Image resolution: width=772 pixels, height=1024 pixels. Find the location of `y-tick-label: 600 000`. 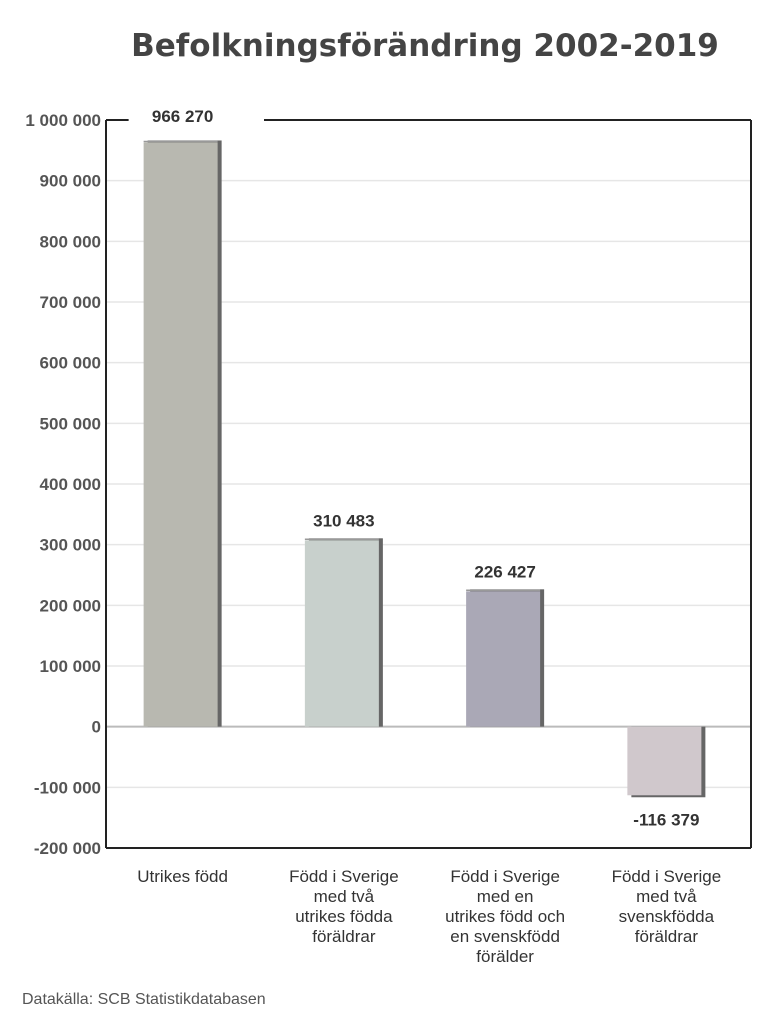

y-tick-label: 600 000 is located at coordinates (70, 363).